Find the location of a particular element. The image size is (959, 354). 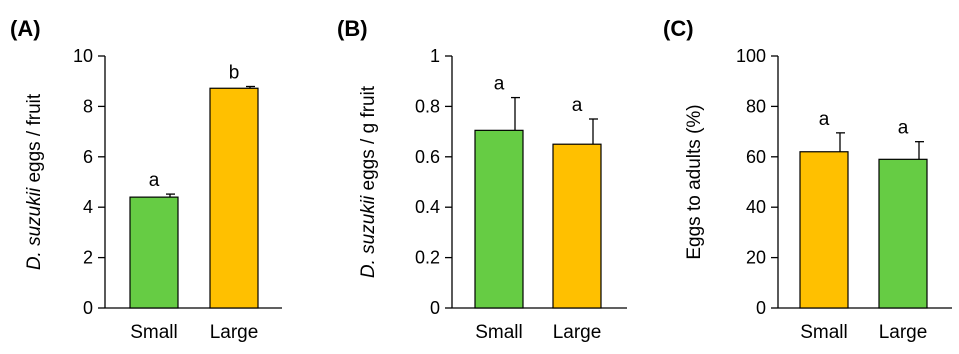

y-tick-label: 0.2 is located at coordinates (427, 258).